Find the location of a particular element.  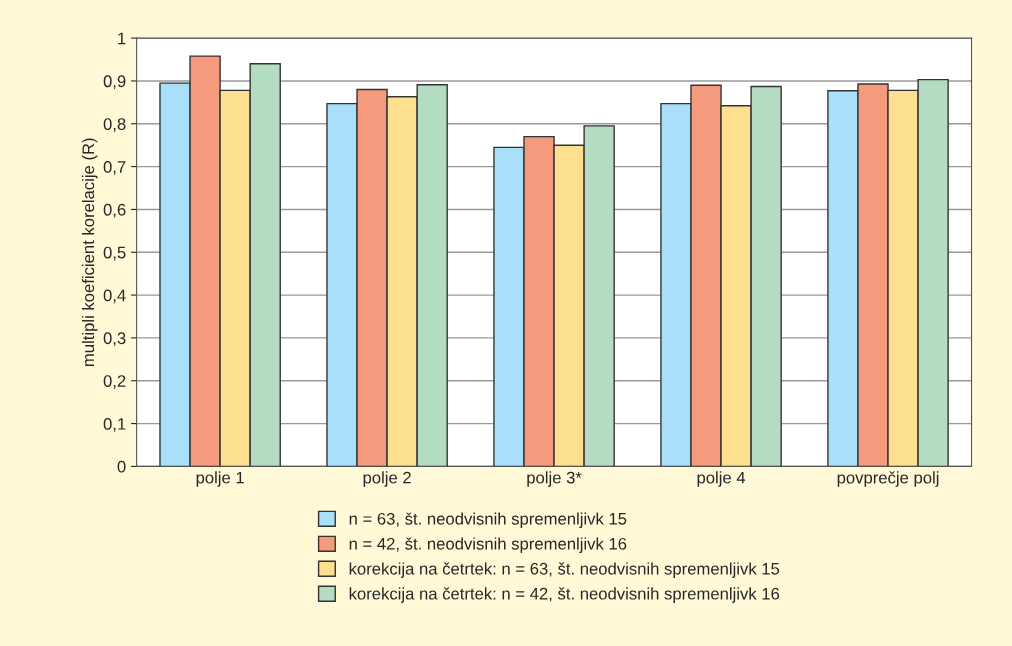

x-tick-label: polje 3* is located at coordinates (554, 479).